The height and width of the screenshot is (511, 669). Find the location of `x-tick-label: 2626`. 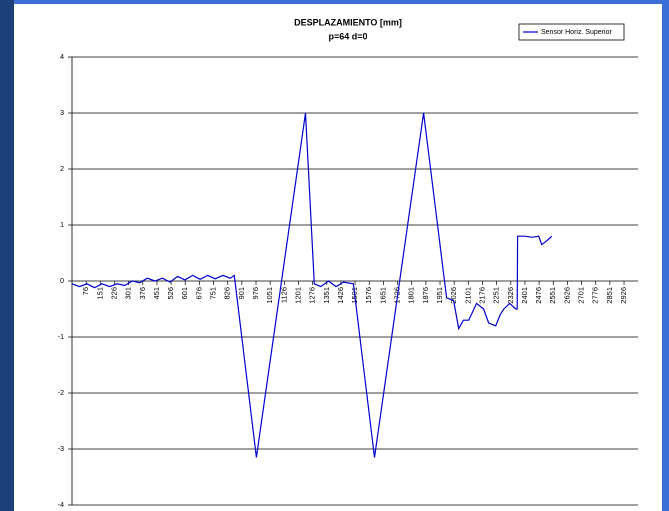

x-tick-label: 2626 is located at coordinates (566, 295).